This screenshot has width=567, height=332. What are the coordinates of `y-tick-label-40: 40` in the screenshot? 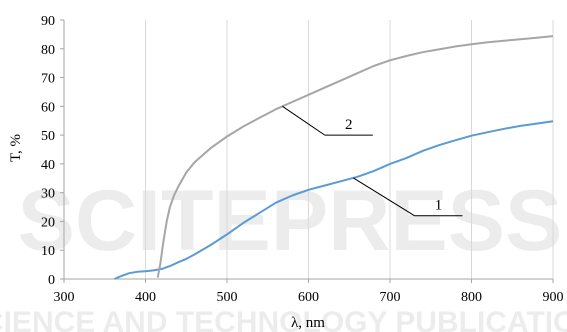 It's located at (48, 165).